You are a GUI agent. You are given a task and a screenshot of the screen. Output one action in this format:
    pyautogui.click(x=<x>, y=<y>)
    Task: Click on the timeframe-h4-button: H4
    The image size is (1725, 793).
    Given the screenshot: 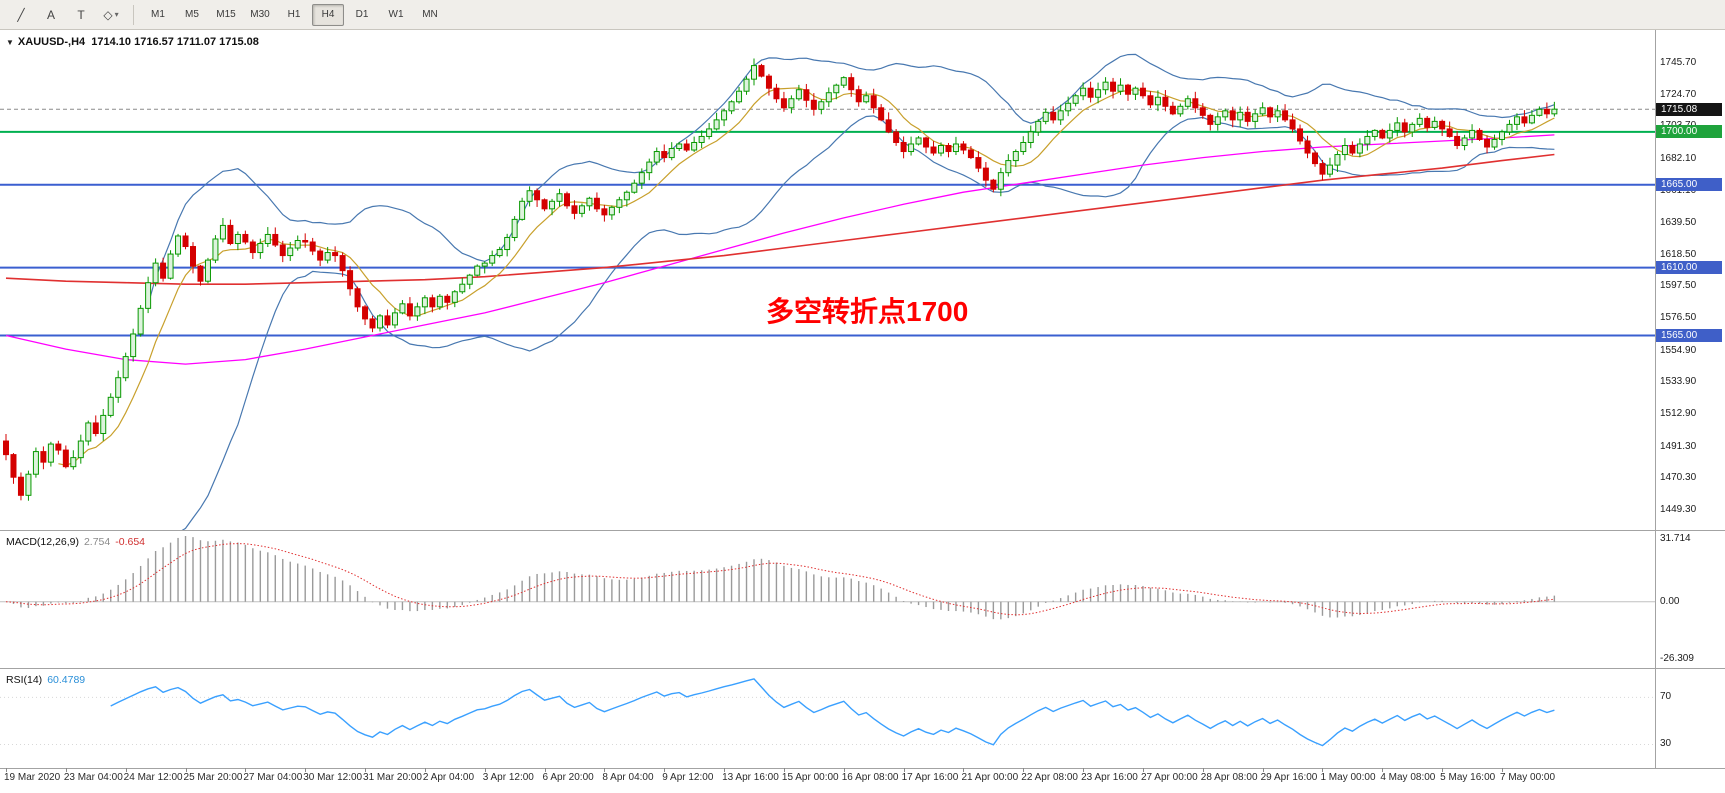 What is the action you would take?
    pyautogui.click(x=328, y=14)
    